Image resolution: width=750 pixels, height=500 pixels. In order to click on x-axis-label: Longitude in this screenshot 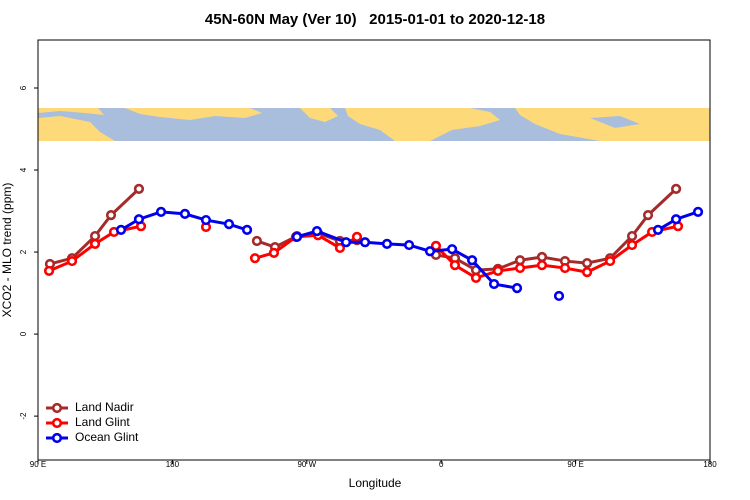, I will do `click(375, 483)`.